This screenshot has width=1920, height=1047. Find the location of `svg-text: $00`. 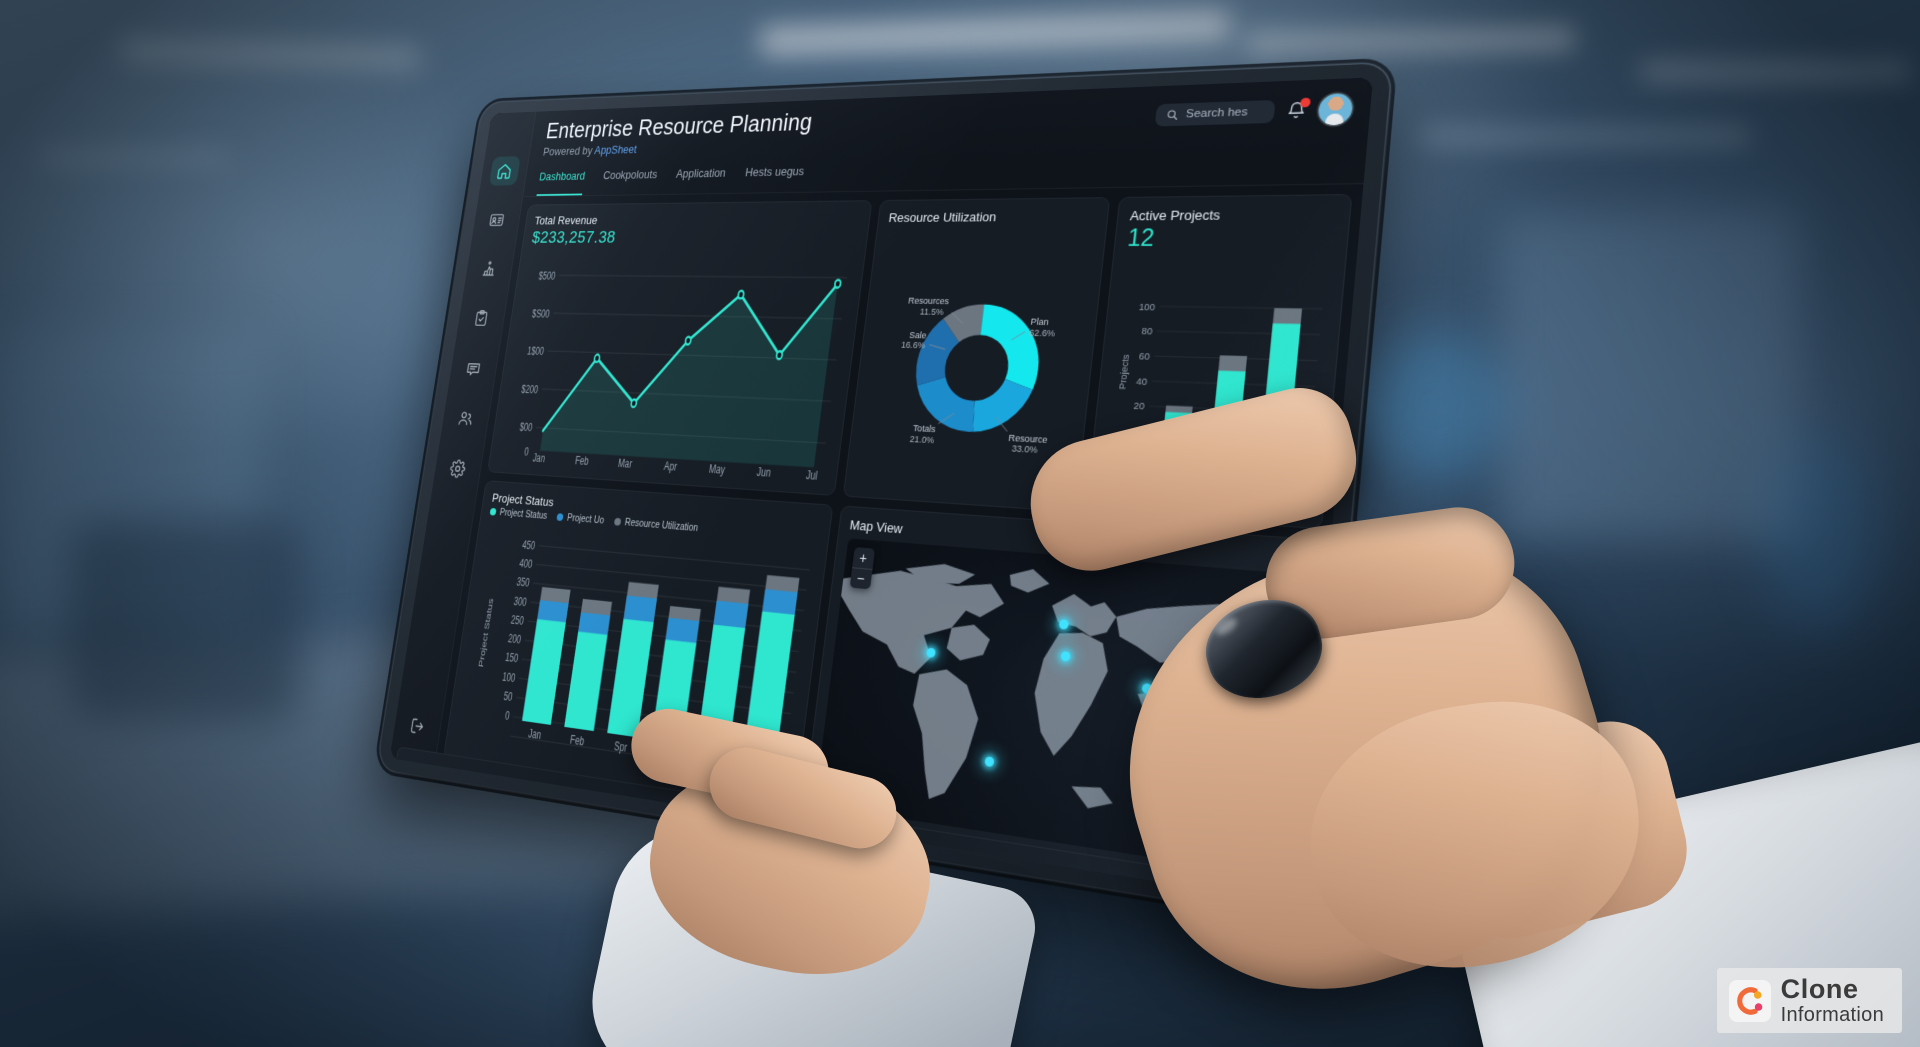

svg-text: $00 is located at coordinates (526, 427).